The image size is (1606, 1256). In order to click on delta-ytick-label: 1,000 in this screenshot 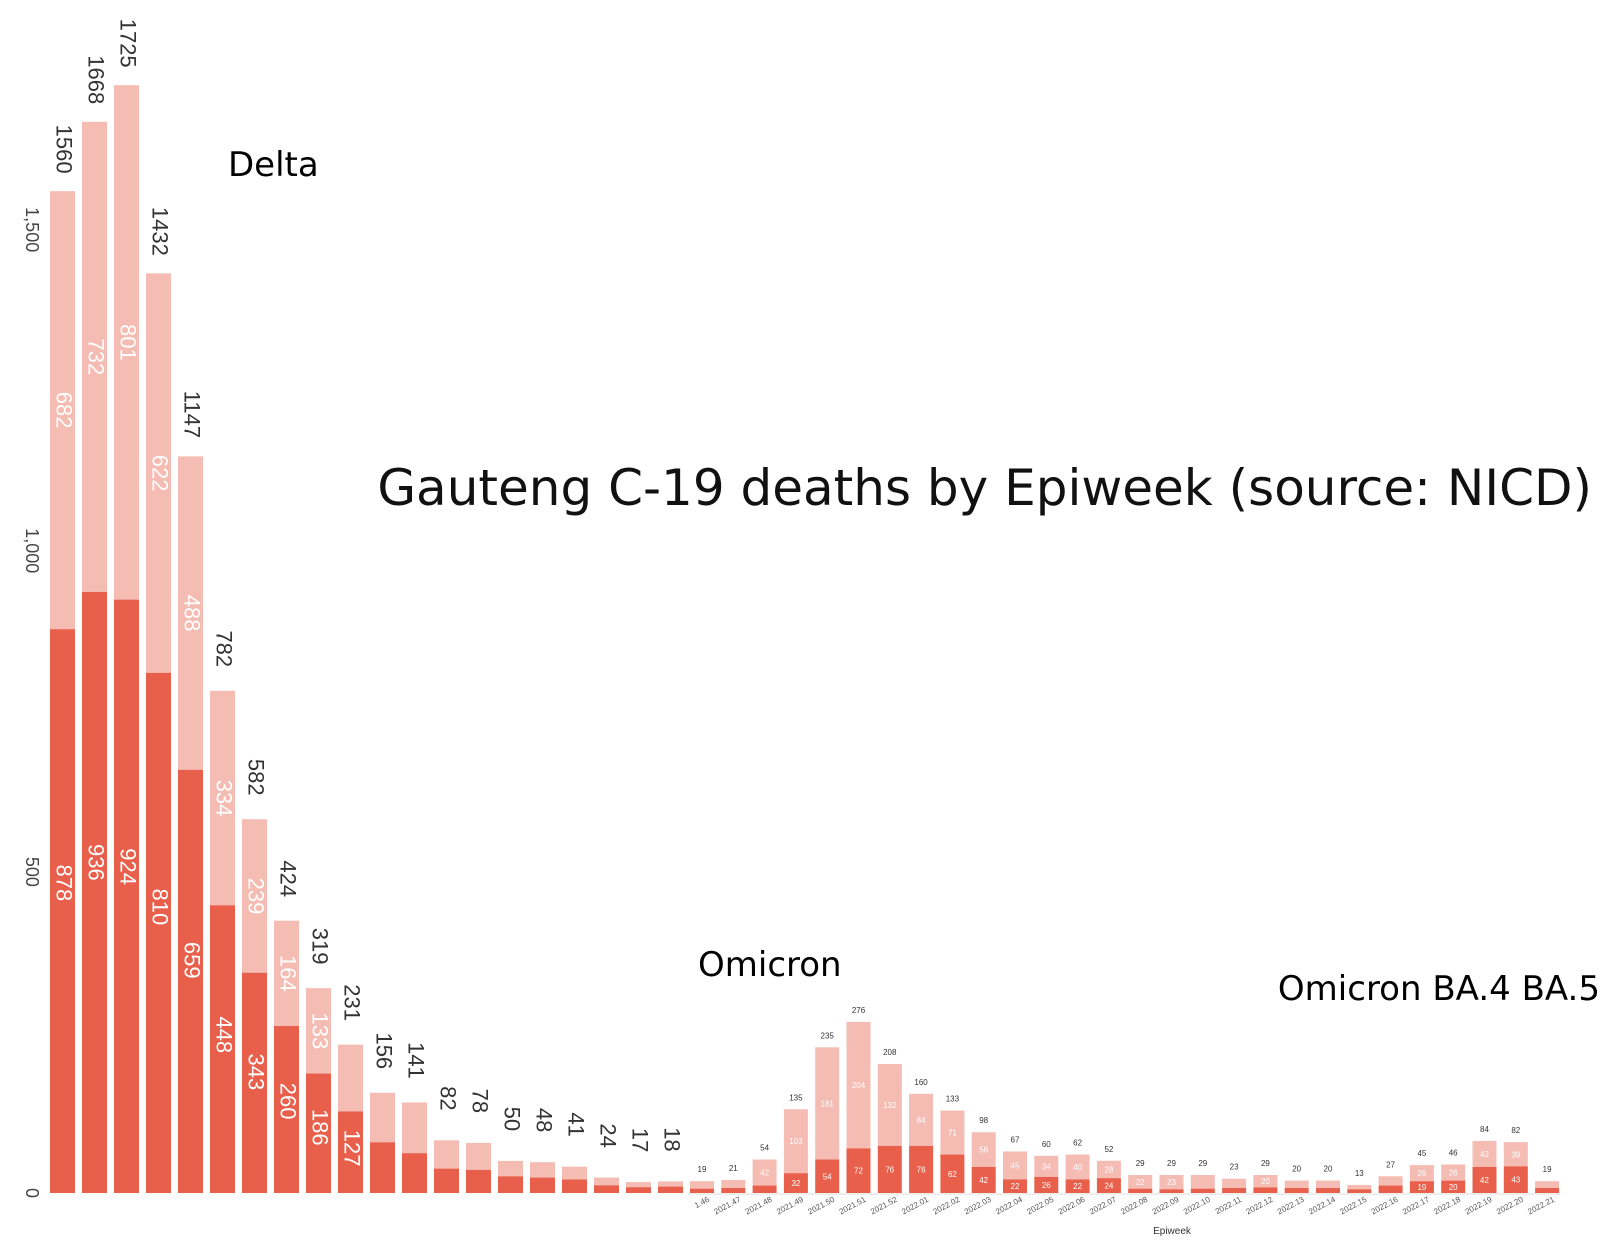, I will do `click(32, 550)`.